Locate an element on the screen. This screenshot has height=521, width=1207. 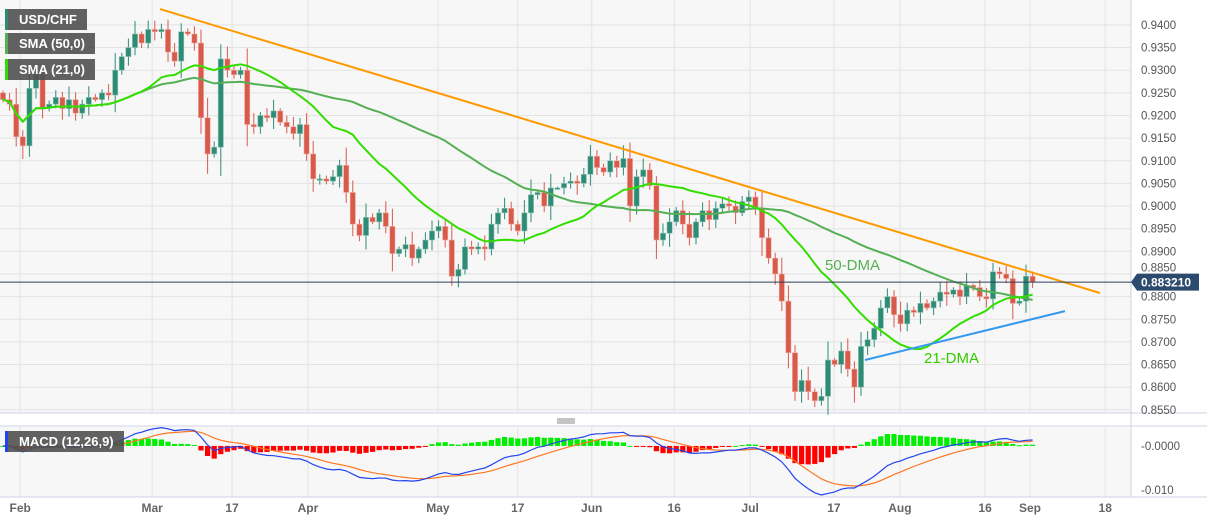
x-tick-label: Feb is located at coordinates (19, 508).